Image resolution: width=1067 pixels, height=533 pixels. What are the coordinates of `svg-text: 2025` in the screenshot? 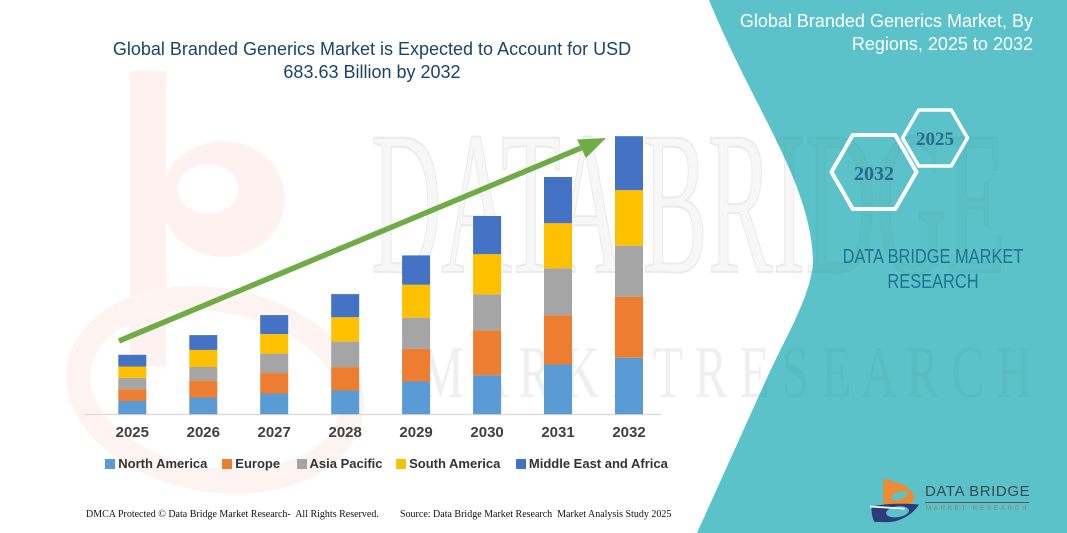 It's located at (935, 139).